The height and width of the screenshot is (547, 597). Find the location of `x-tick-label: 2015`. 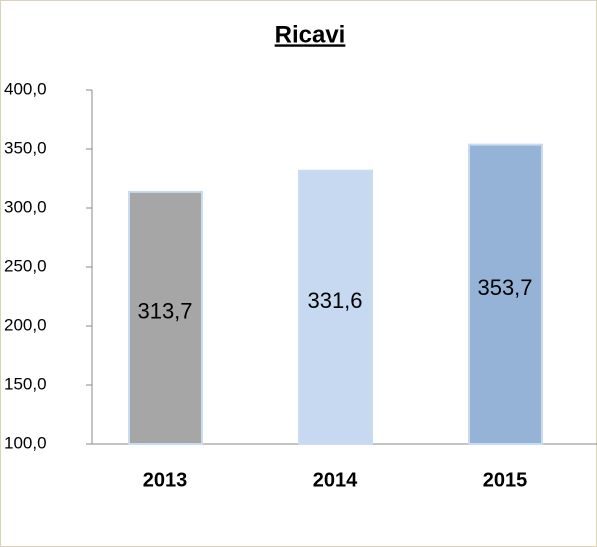

x-tick-label: 2015 is located at coordinates (505, 480).